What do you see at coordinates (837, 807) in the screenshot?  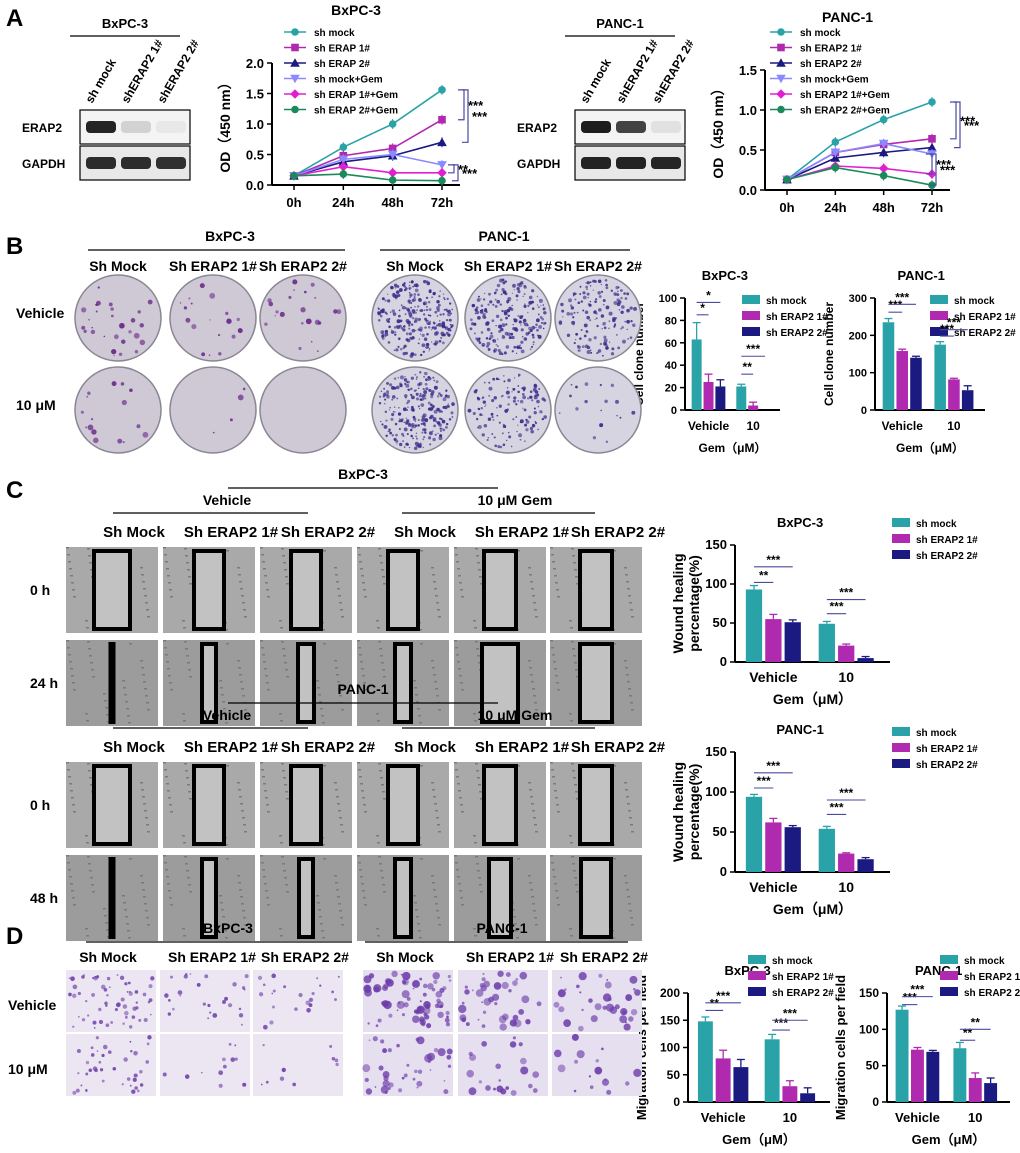 I see `significance-stars: ***` at bounding box center [837, 807].